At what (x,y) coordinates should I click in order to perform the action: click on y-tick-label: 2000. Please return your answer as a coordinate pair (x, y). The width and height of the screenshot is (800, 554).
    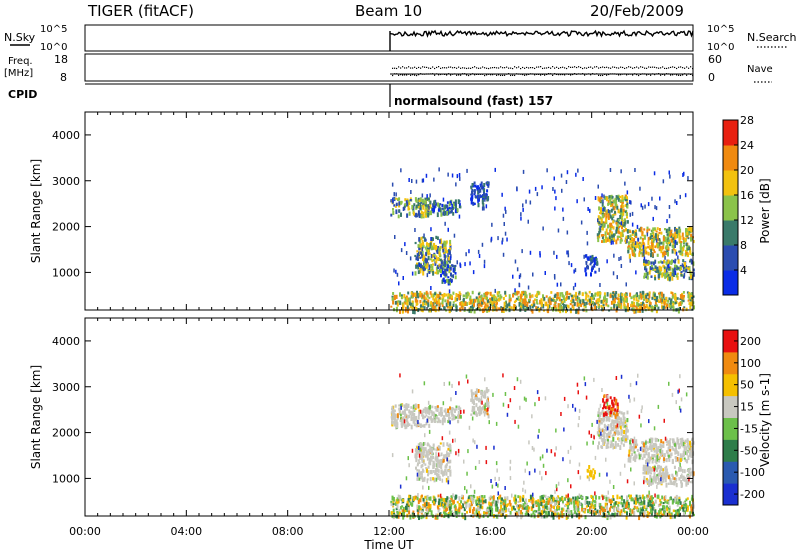
    Looking at the image, I should click on (66, 227).